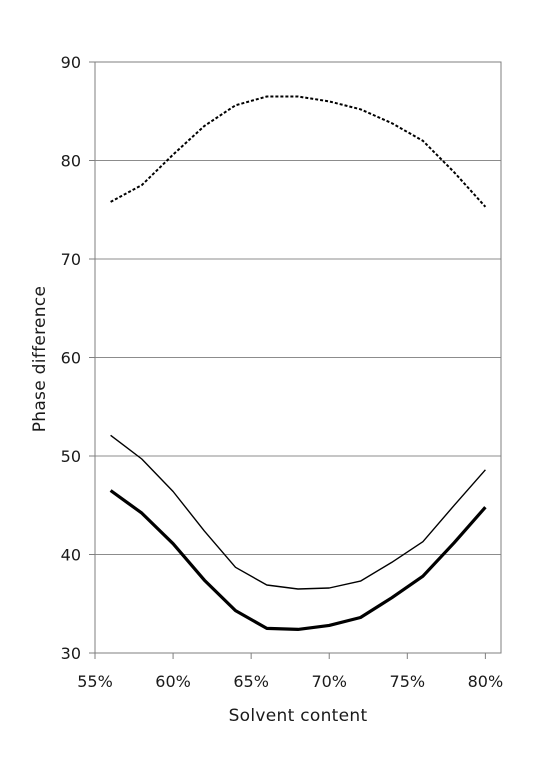 The height and width of the screenshot is (759, 551). What do you see at coordinates (173, 681) in the screenshot?
I see `x-tick-label: 60%` at bounding box center [173, 681].